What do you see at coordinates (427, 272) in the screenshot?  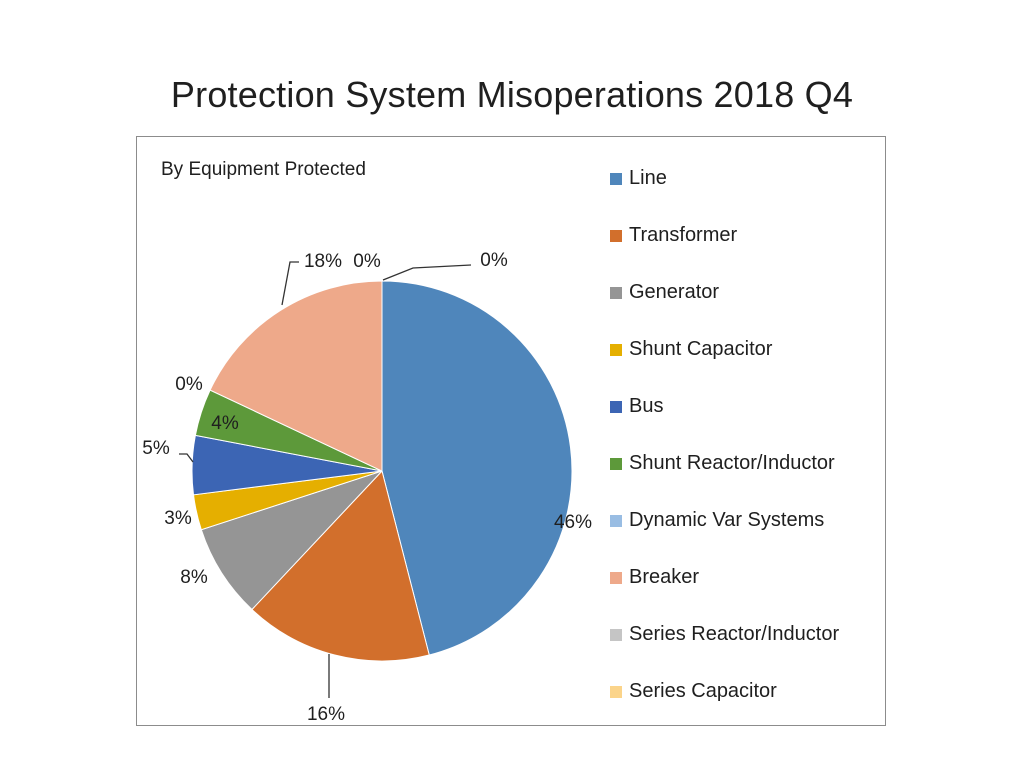 I see `leader-line-series-capacitor` at bounding box center [427, 272].